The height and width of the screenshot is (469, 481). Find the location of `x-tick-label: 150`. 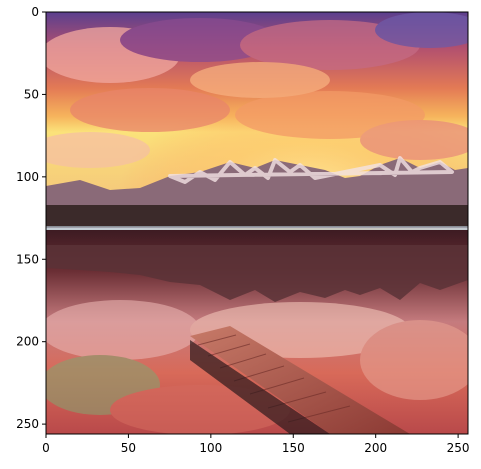

x-tick-label: 150 is located at coordinates (293, 448).